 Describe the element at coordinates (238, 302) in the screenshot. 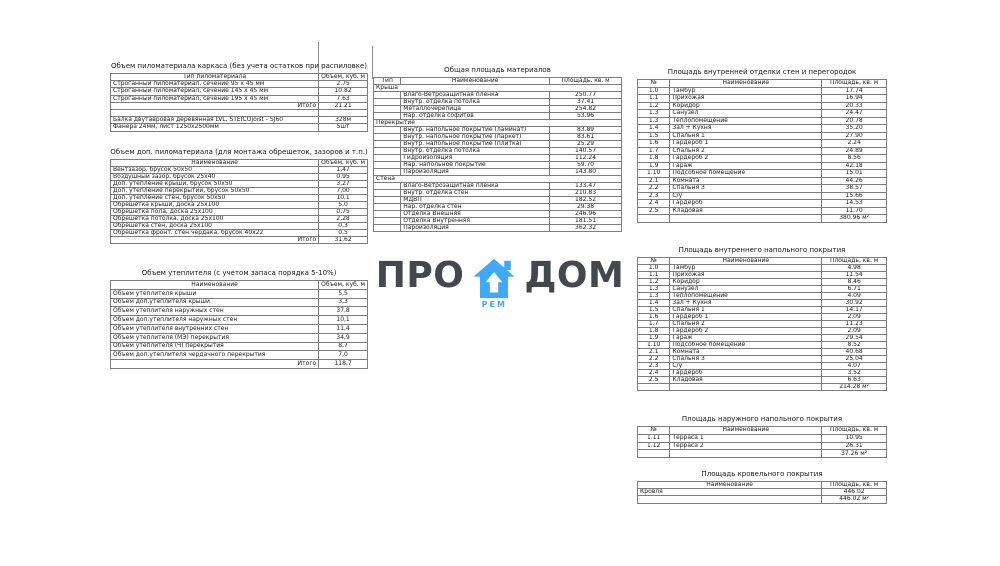

I see `table-row: Объем доп.утеплителя крыши 3,3` at that location.